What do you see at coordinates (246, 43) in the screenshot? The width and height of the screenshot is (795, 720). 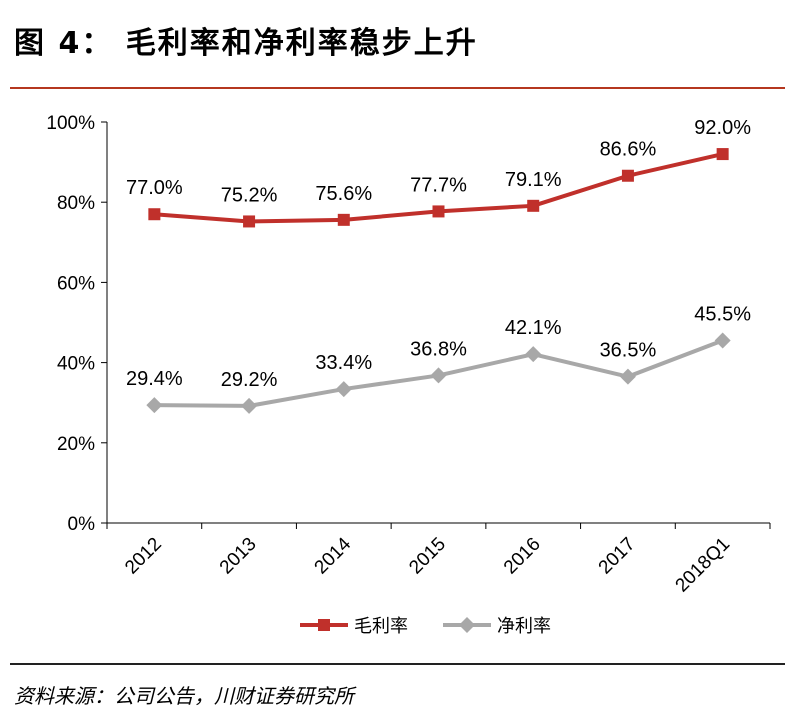 I see `figure-title: 图 4： 毛利率和净利率稳步上升` at bounding box center [246, 43].